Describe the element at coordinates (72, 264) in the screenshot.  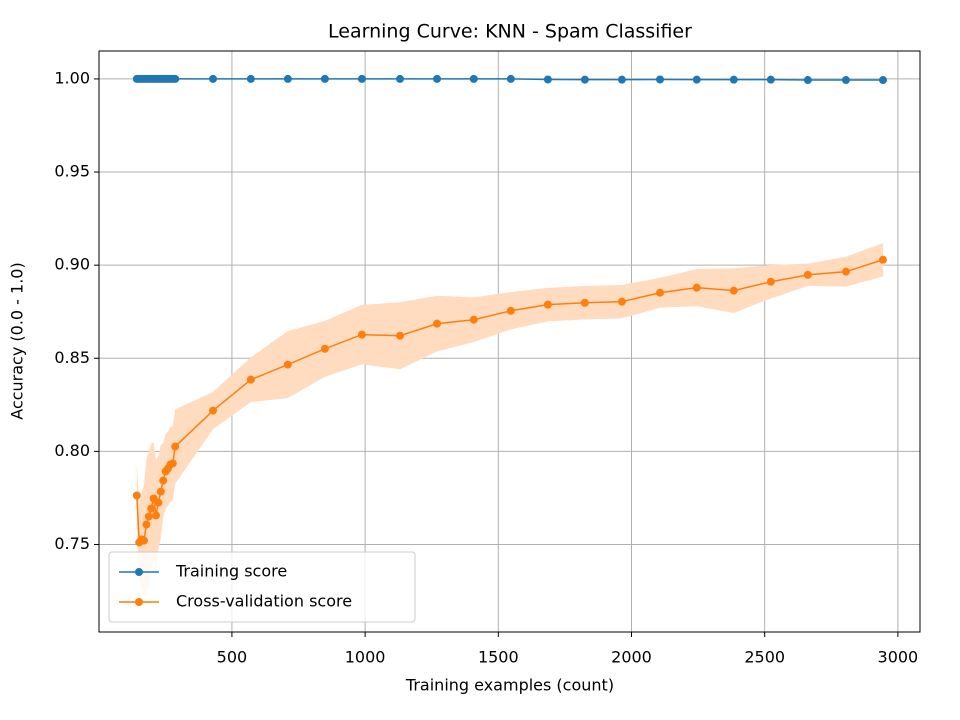
I see `y-tick-label: 0.90` at that location.